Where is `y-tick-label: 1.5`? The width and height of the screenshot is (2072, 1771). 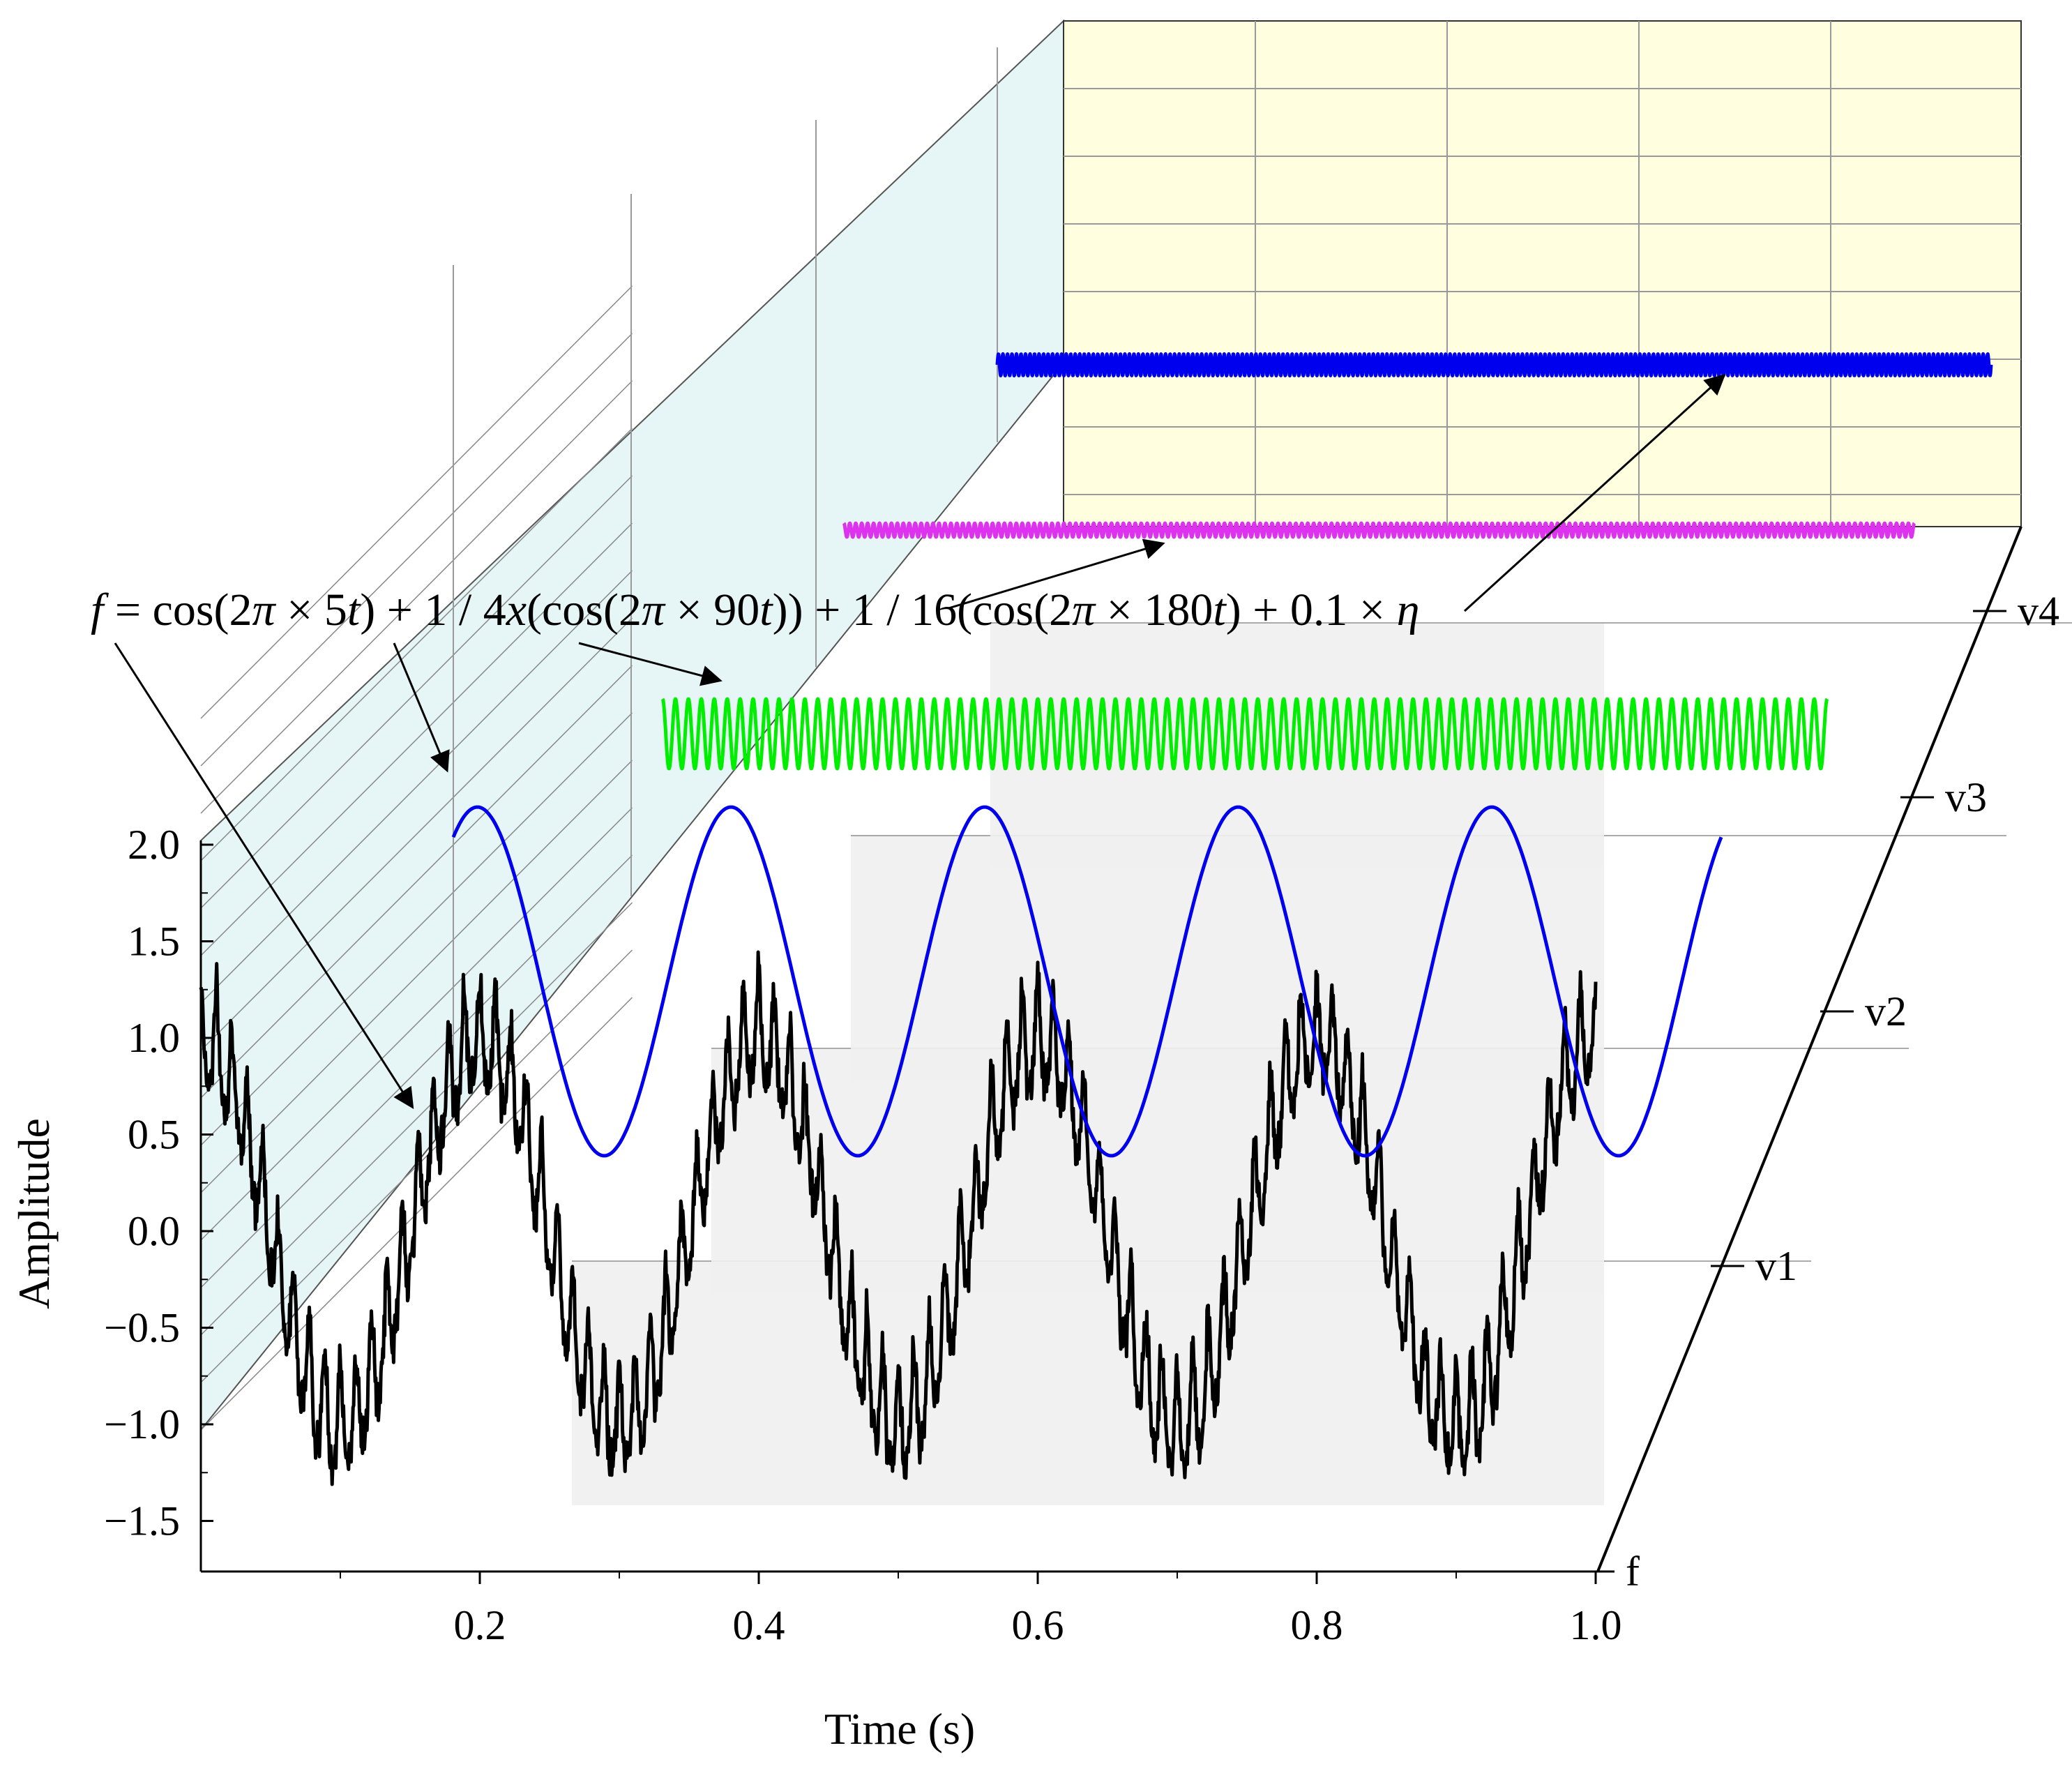 y-tick-label: 1.5 is located at coordinates (154, 942).